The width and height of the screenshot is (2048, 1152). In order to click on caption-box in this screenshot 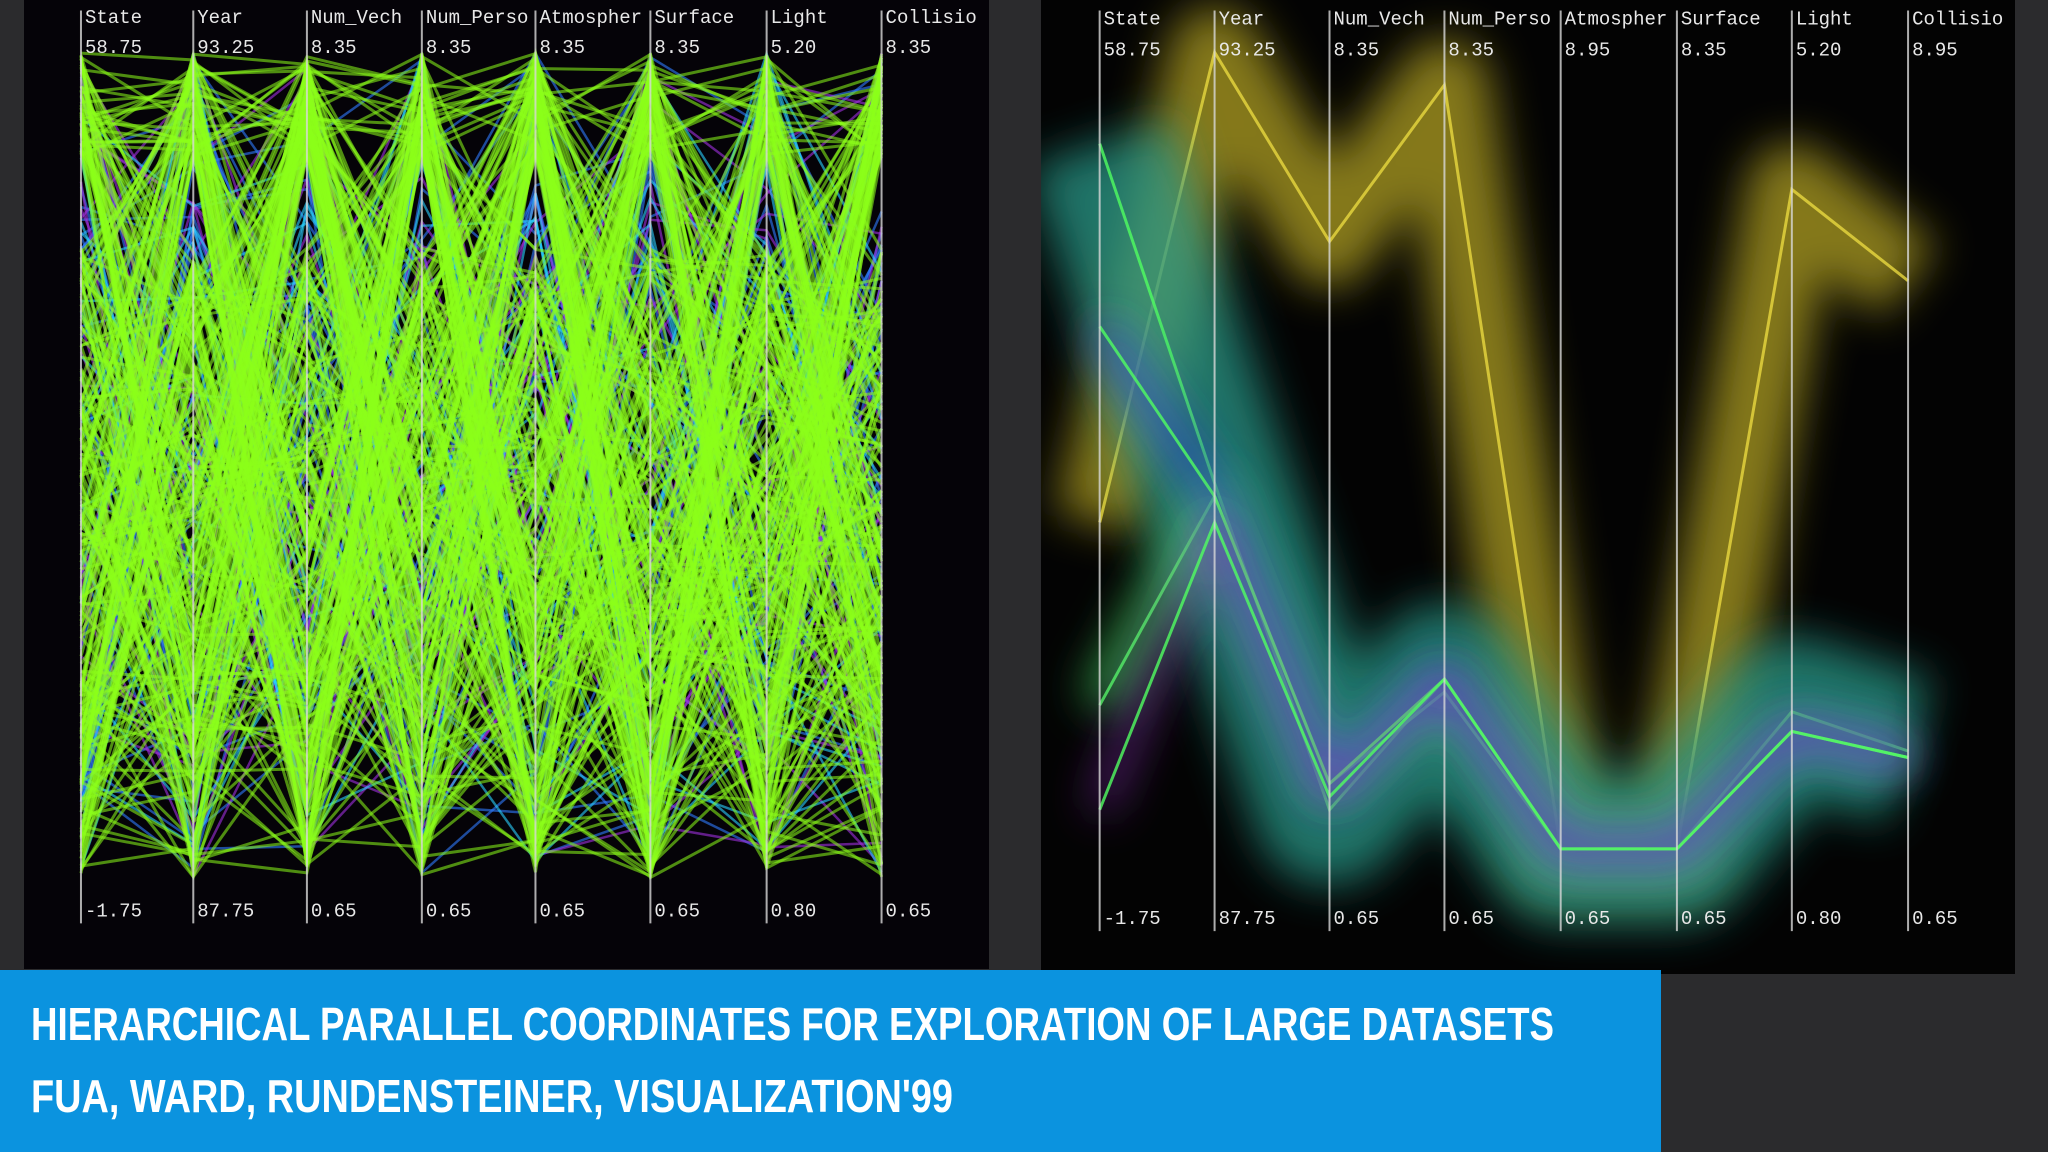, I will do `click(830, 1061)`.